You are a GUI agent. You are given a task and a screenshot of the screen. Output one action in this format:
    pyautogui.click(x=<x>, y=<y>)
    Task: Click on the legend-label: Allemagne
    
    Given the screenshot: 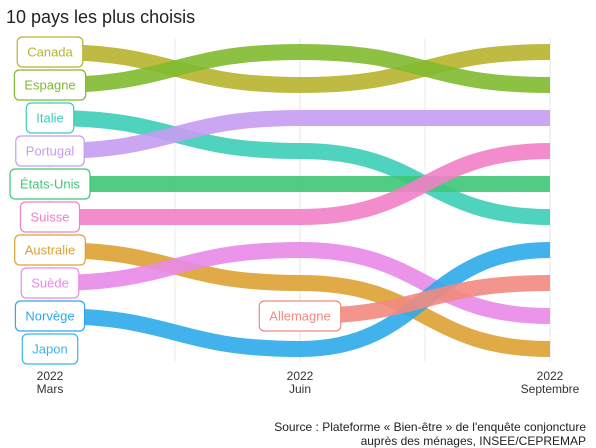 What is the action you would take?
    pyautogui.click(x=299, y=315)
    